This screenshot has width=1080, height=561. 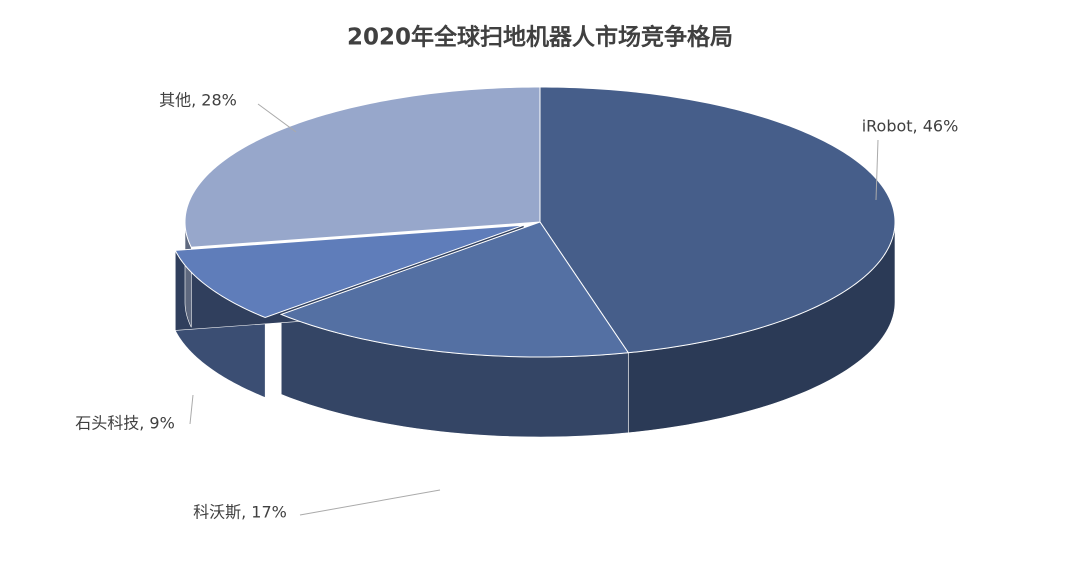 I want to click on data-label: 科沃斯, 17%, so click(x=240, y=512).